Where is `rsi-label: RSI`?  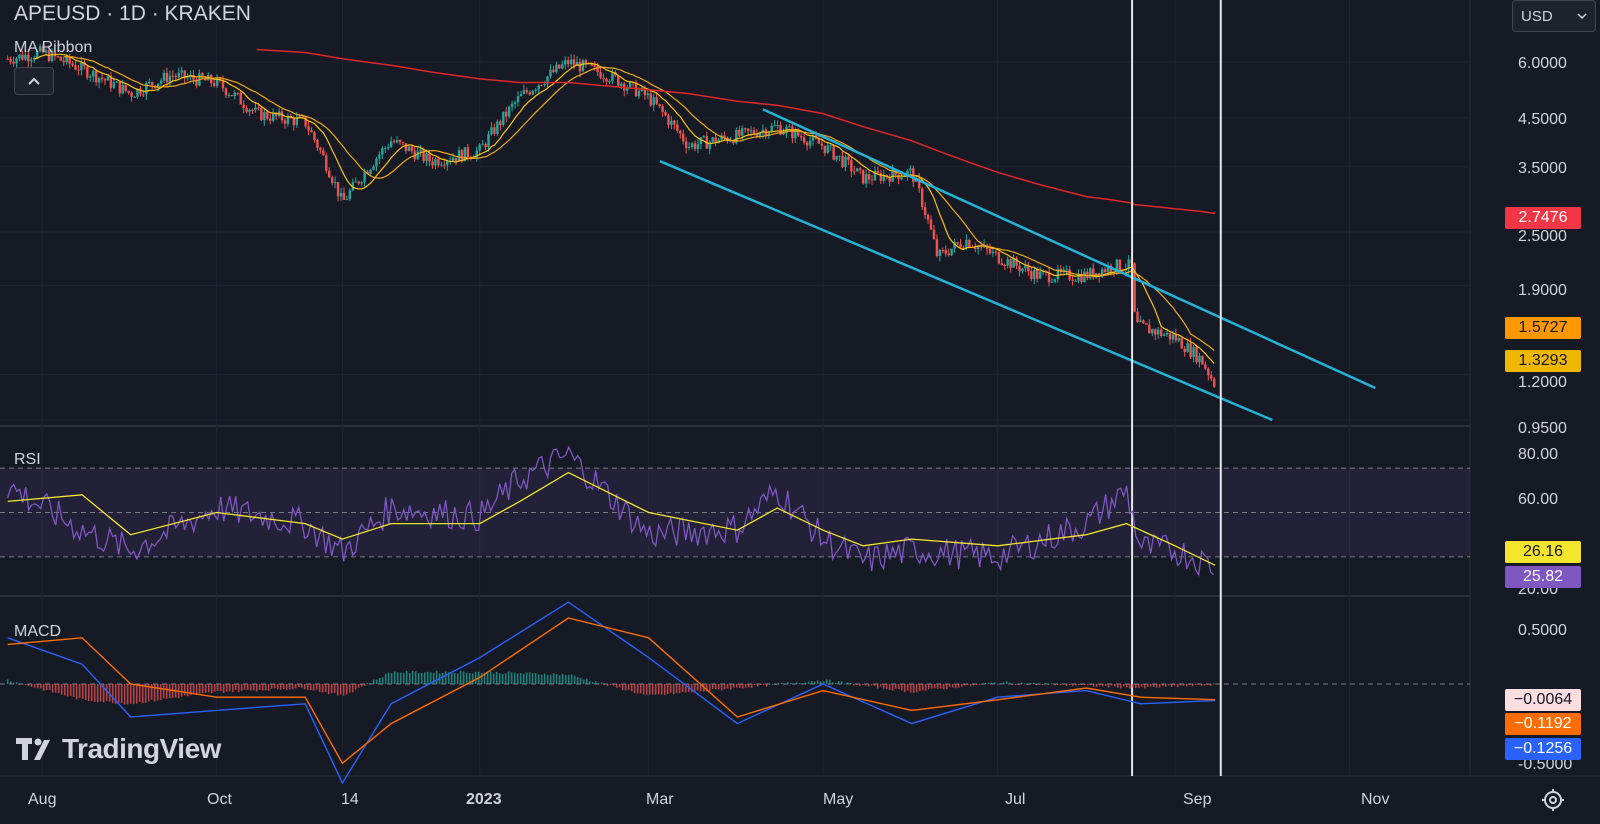 rsi-label: RSI is located at coordinates (27, 459).